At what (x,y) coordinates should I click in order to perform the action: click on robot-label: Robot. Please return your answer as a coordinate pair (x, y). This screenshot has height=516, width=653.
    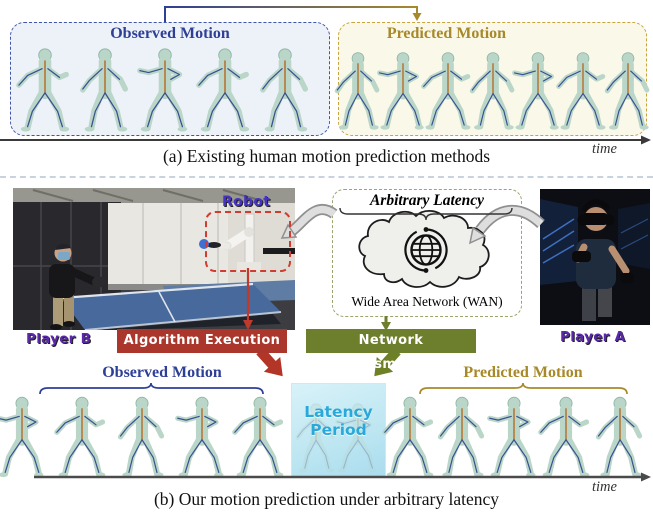
    Looking at the image, I should click on (246, 202).